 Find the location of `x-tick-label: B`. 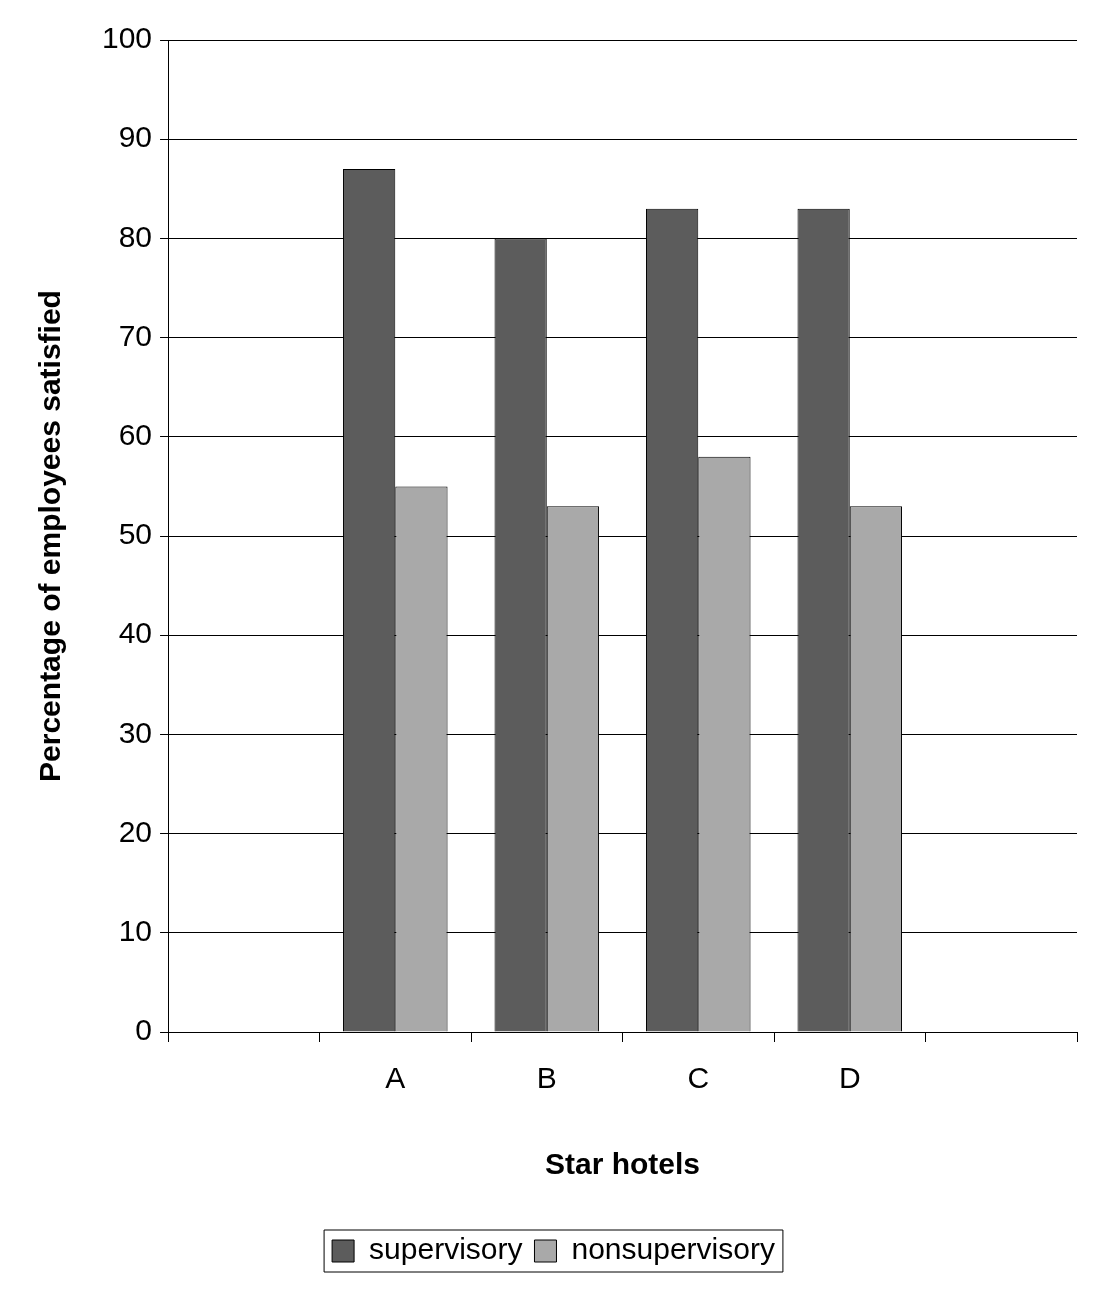

x-tick-label: B is located at coordinates (546, 1078).